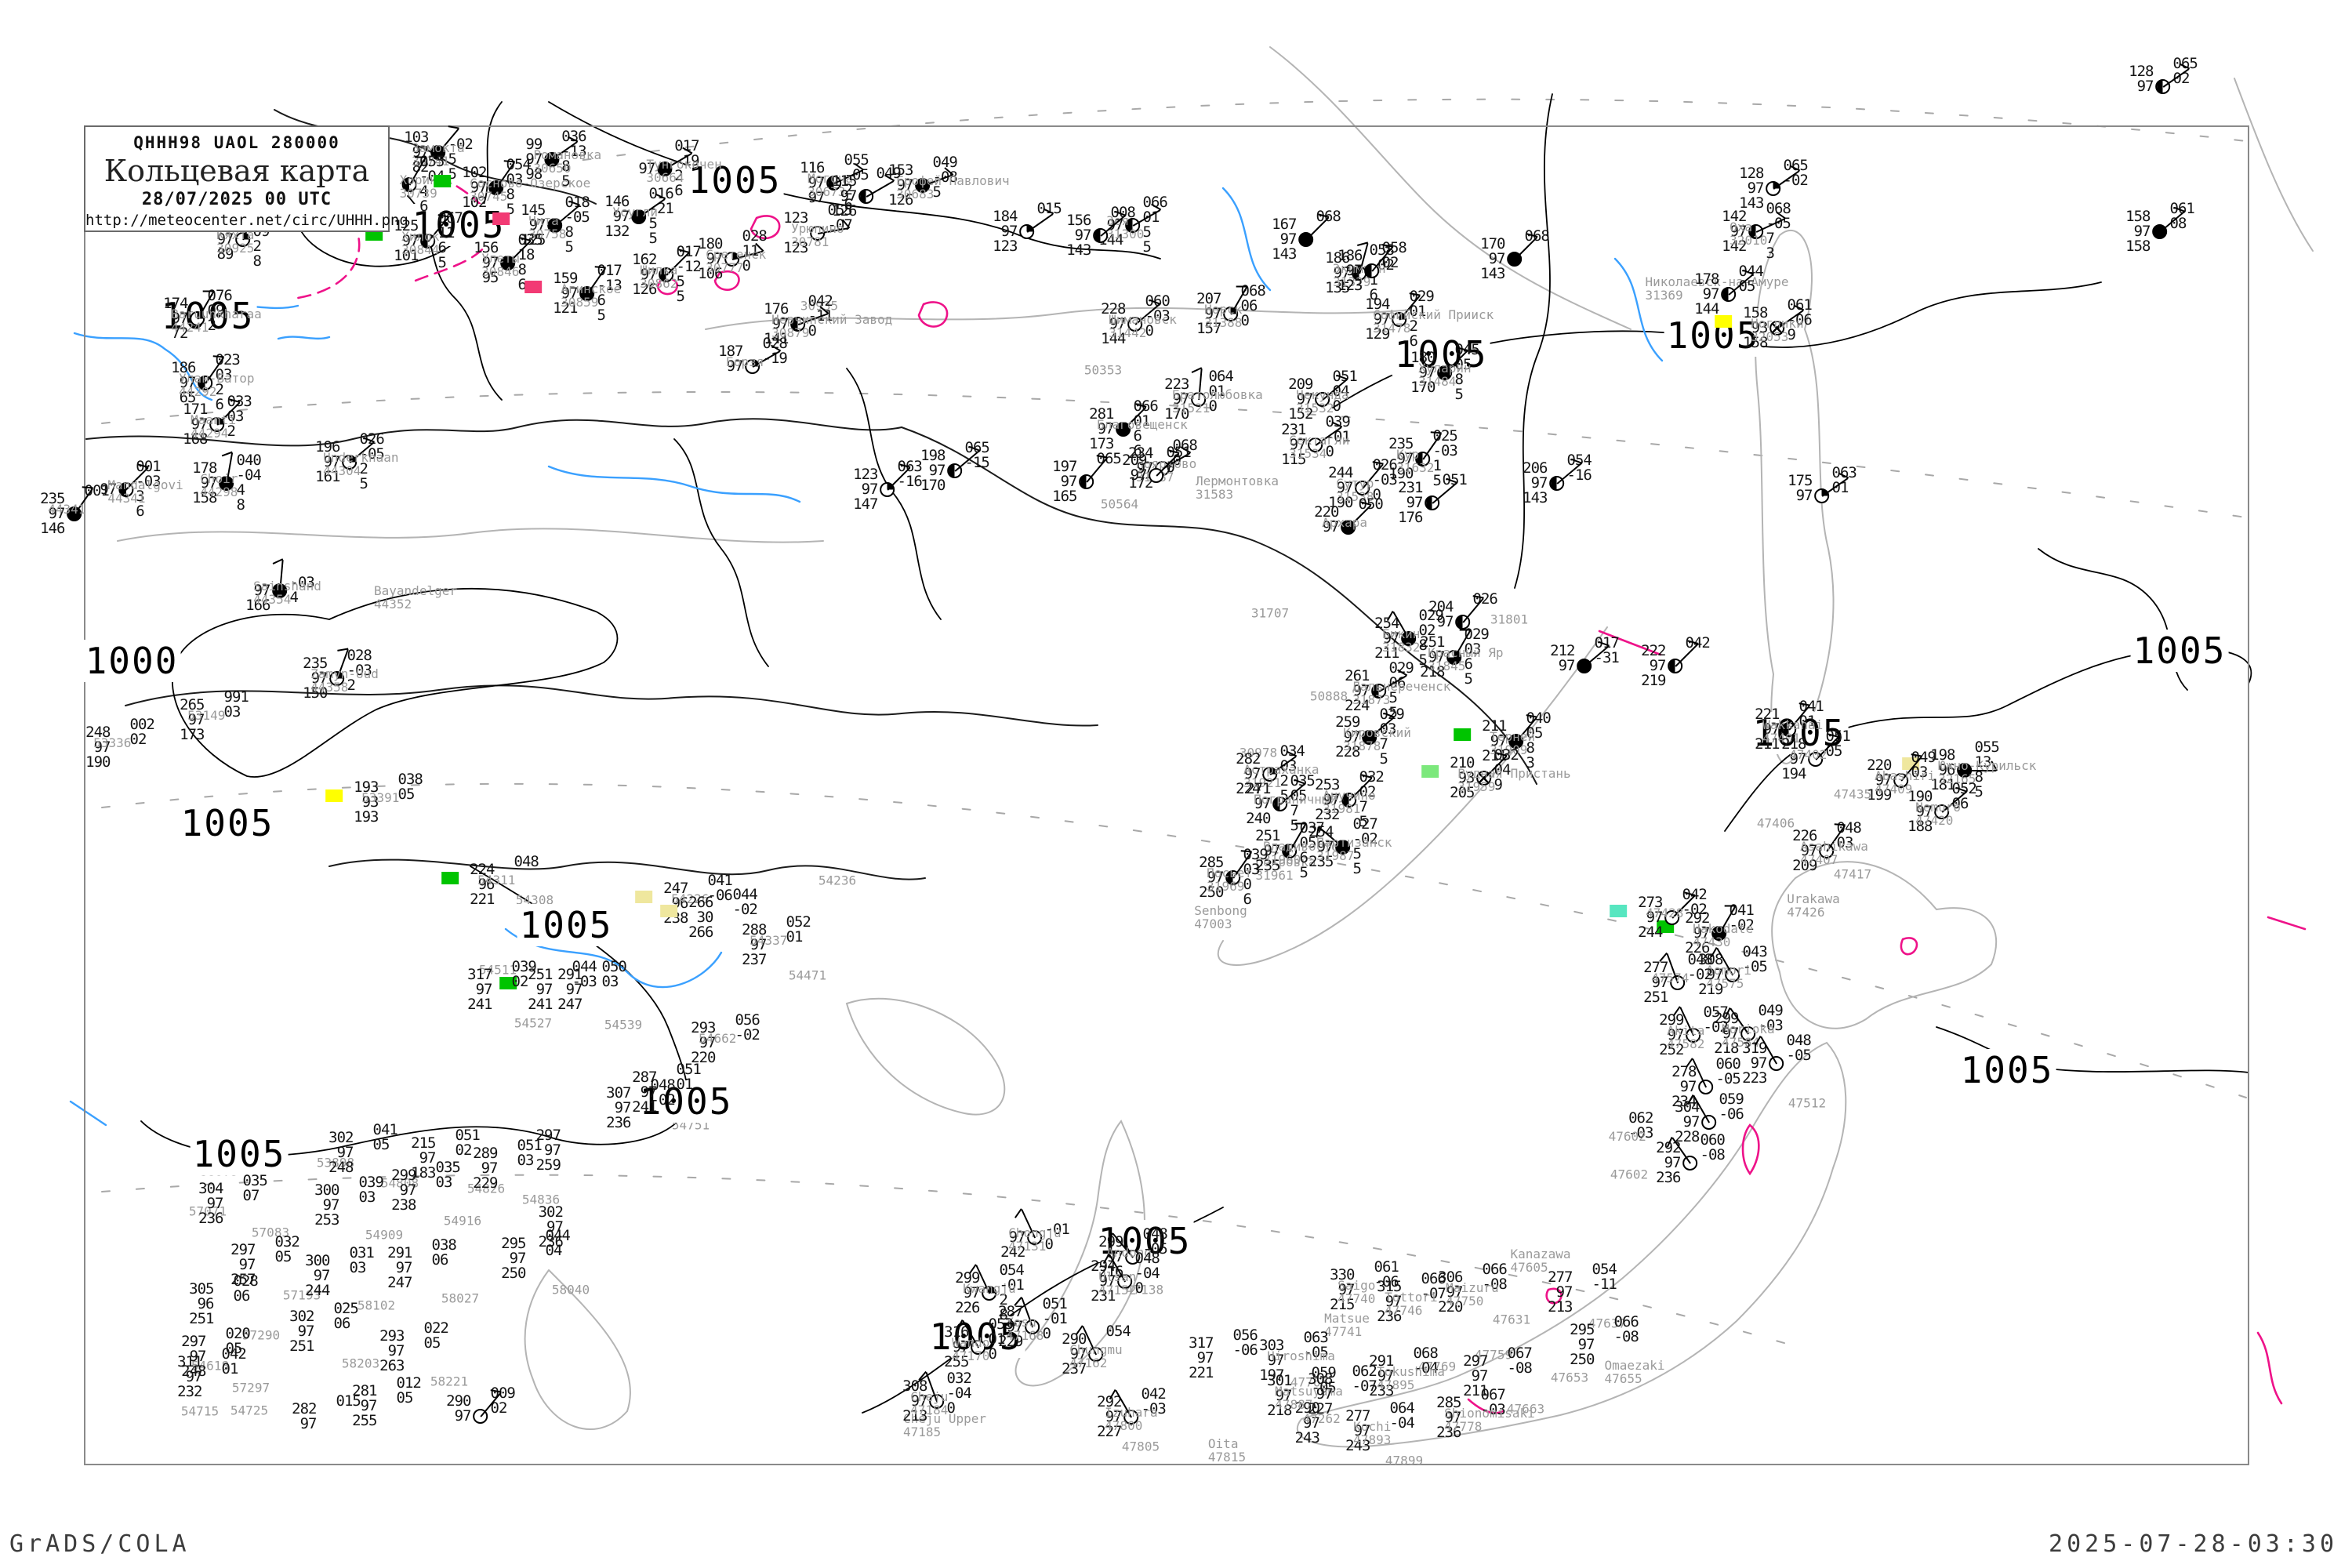  What do you see at coordinates (1140, 1446) in the screenshot?
I see `station-id-label: 47805` at bounding box center [1140, 1446].